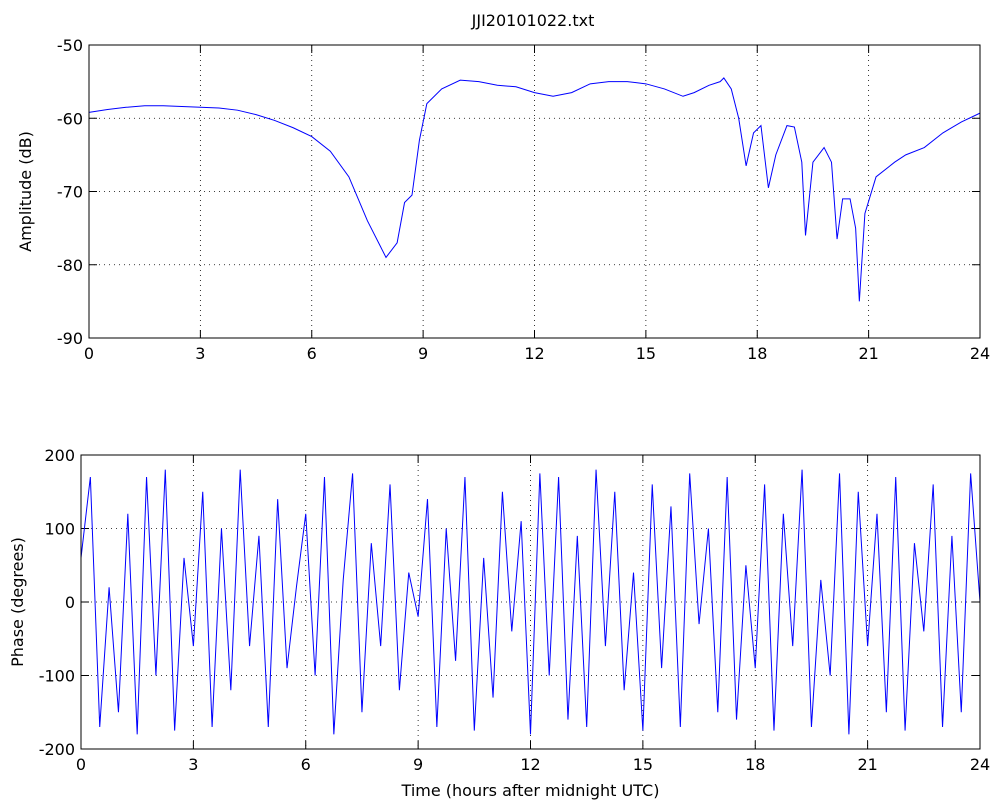  Describe the element at coordinates (17, 602) in the screenshot. I see `y-axis-label: Phase (degrees)` at that location.